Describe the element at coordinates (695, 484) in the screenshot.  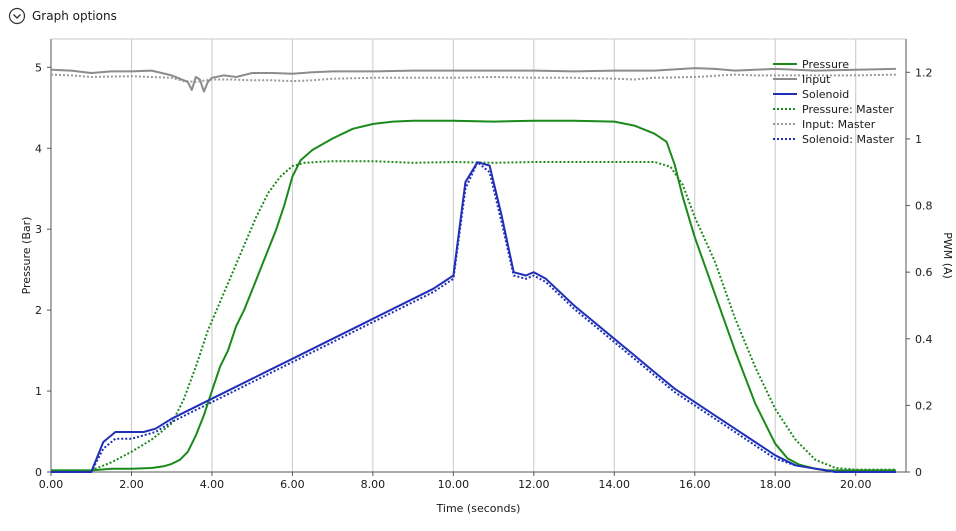
I see `x-tick-label: 16.00` at that location.